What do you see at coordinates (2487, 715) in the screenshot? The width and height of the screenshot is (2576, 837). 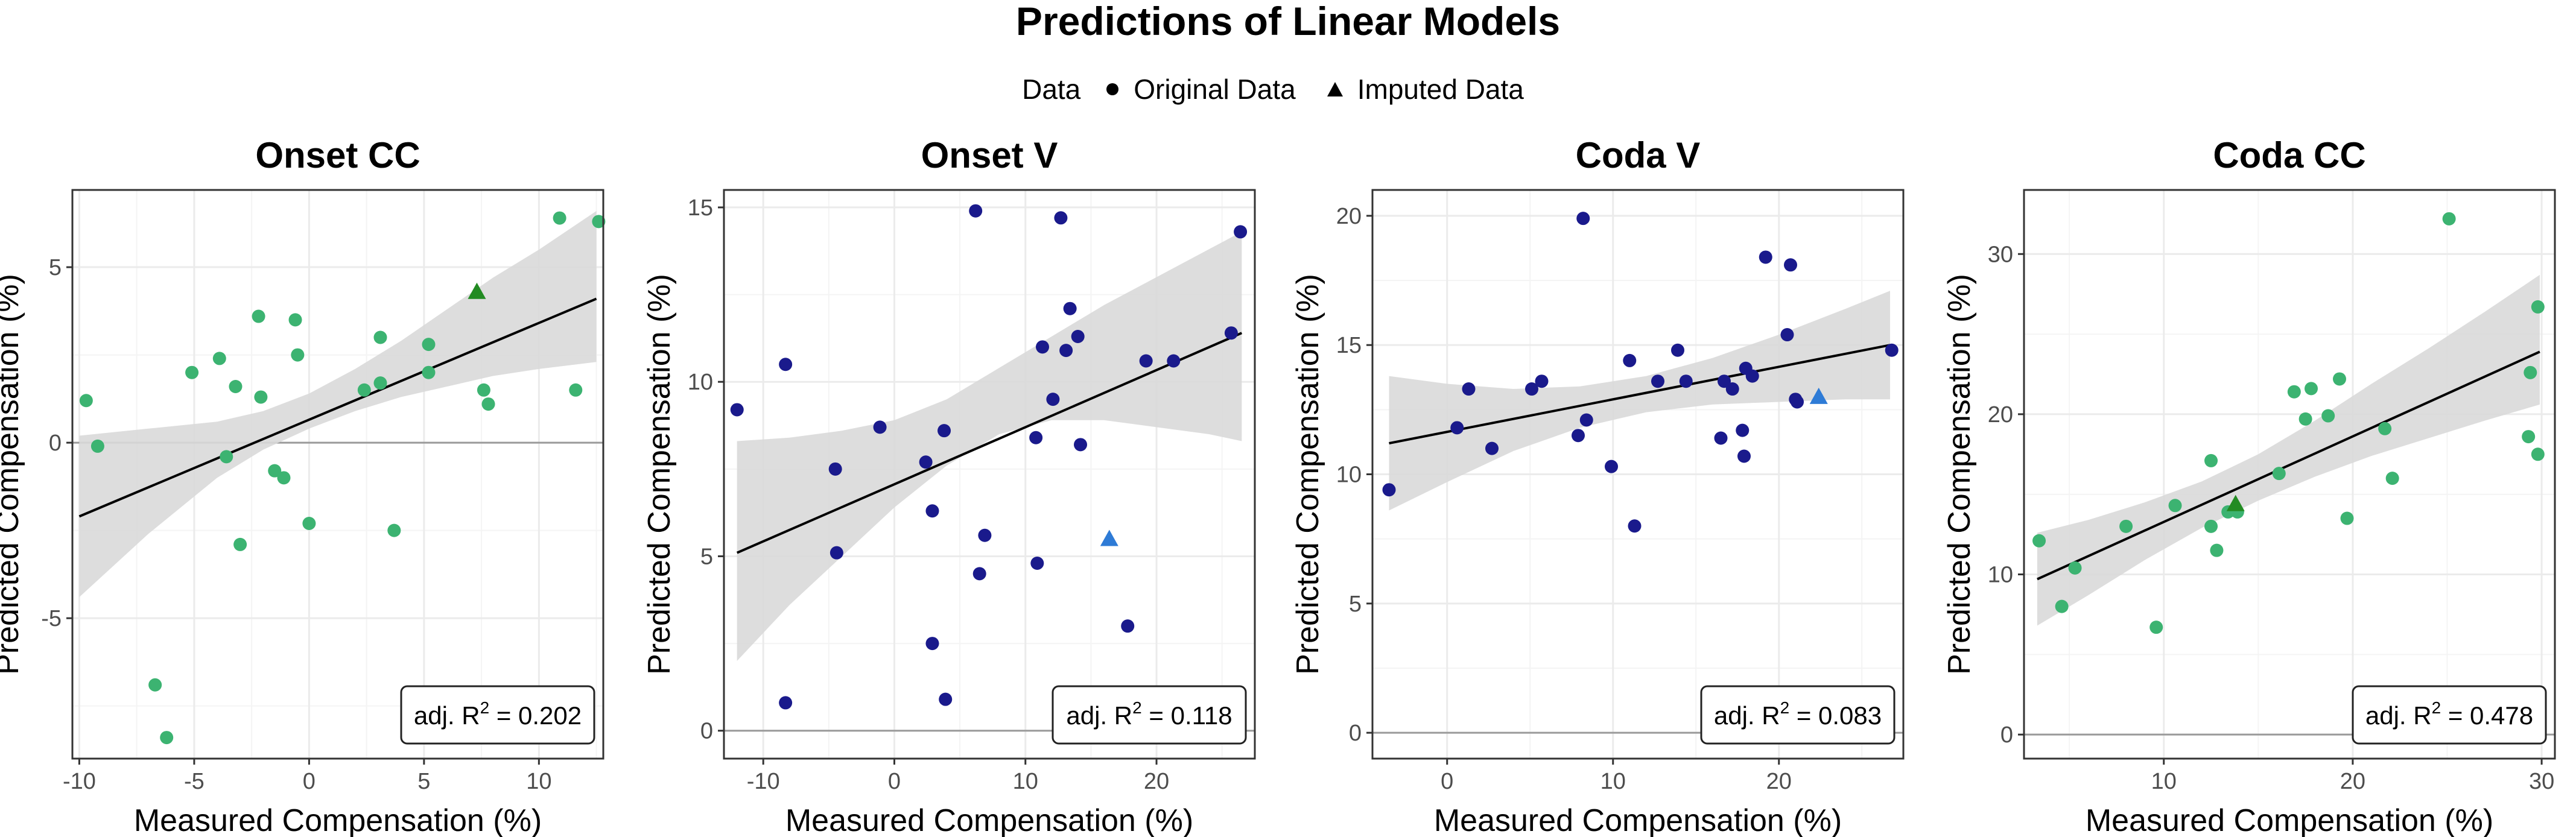 I see `r2-value: = 0.478` at bounding box center [2487, 715].